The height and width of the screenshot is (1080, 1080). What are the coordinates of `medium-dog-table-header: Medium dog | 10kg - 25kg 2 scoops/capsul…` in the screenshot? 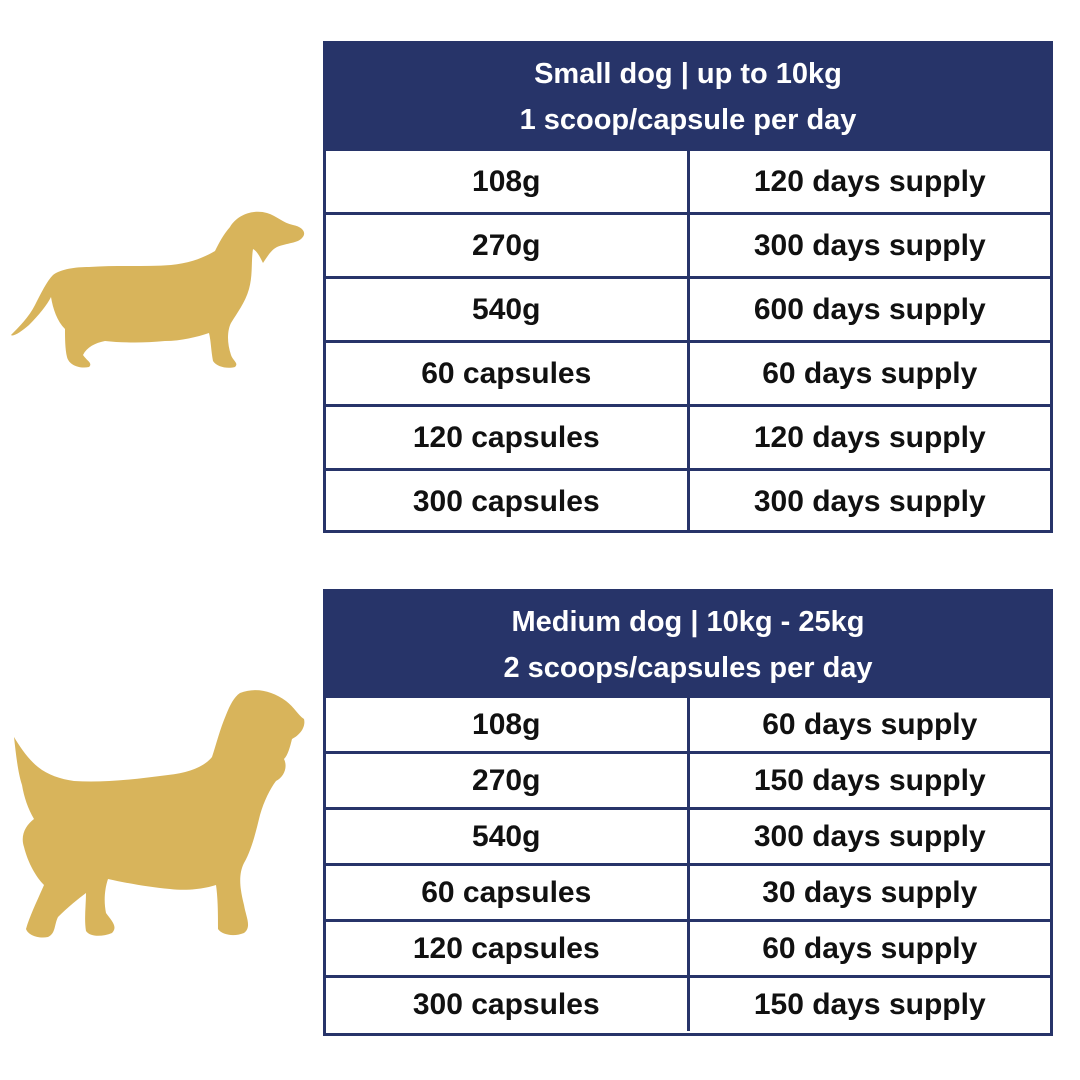 It's located at (688, 643).